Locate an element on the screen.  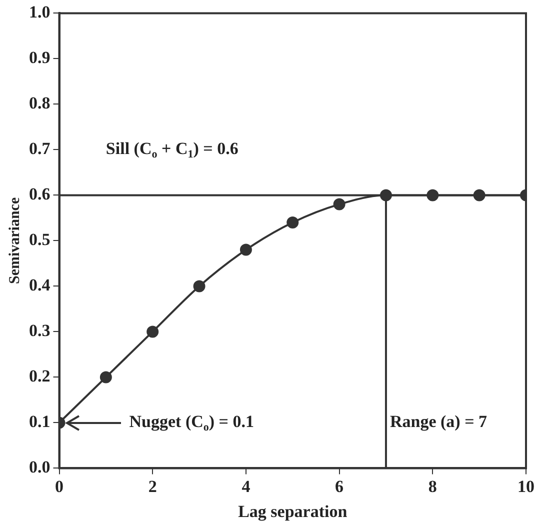
x-axis-title: Lag separation is located at coordinates (293, 512).